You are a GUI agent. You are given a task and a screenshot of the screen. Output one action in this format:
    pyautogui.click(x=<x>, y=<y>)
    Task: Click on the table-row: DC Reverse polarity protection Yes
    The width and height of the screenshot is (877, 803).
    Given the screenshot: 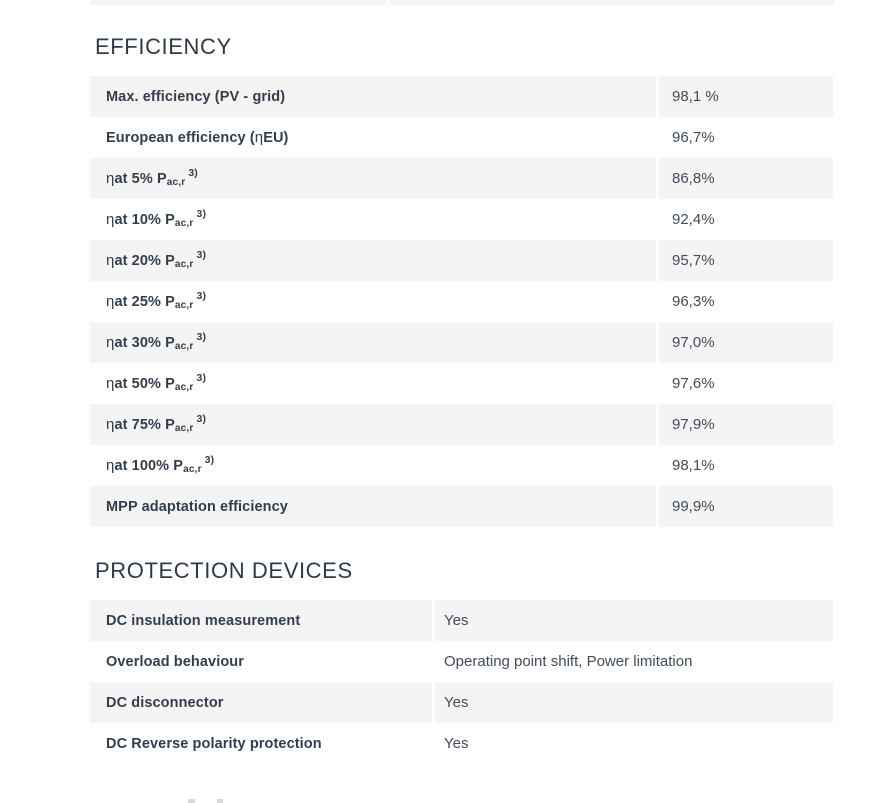 What is the action you would take?
    pyautogui.click(x=461, y=743)
    